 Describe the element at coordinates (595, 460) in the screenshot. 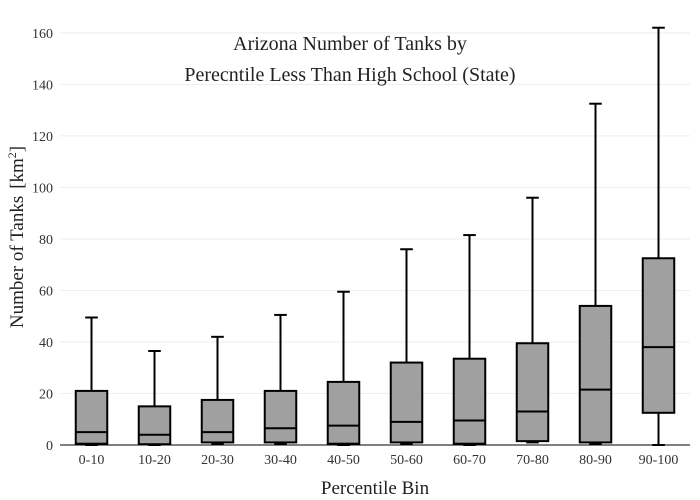

I see `x-tick-label: 80-90` at that location.